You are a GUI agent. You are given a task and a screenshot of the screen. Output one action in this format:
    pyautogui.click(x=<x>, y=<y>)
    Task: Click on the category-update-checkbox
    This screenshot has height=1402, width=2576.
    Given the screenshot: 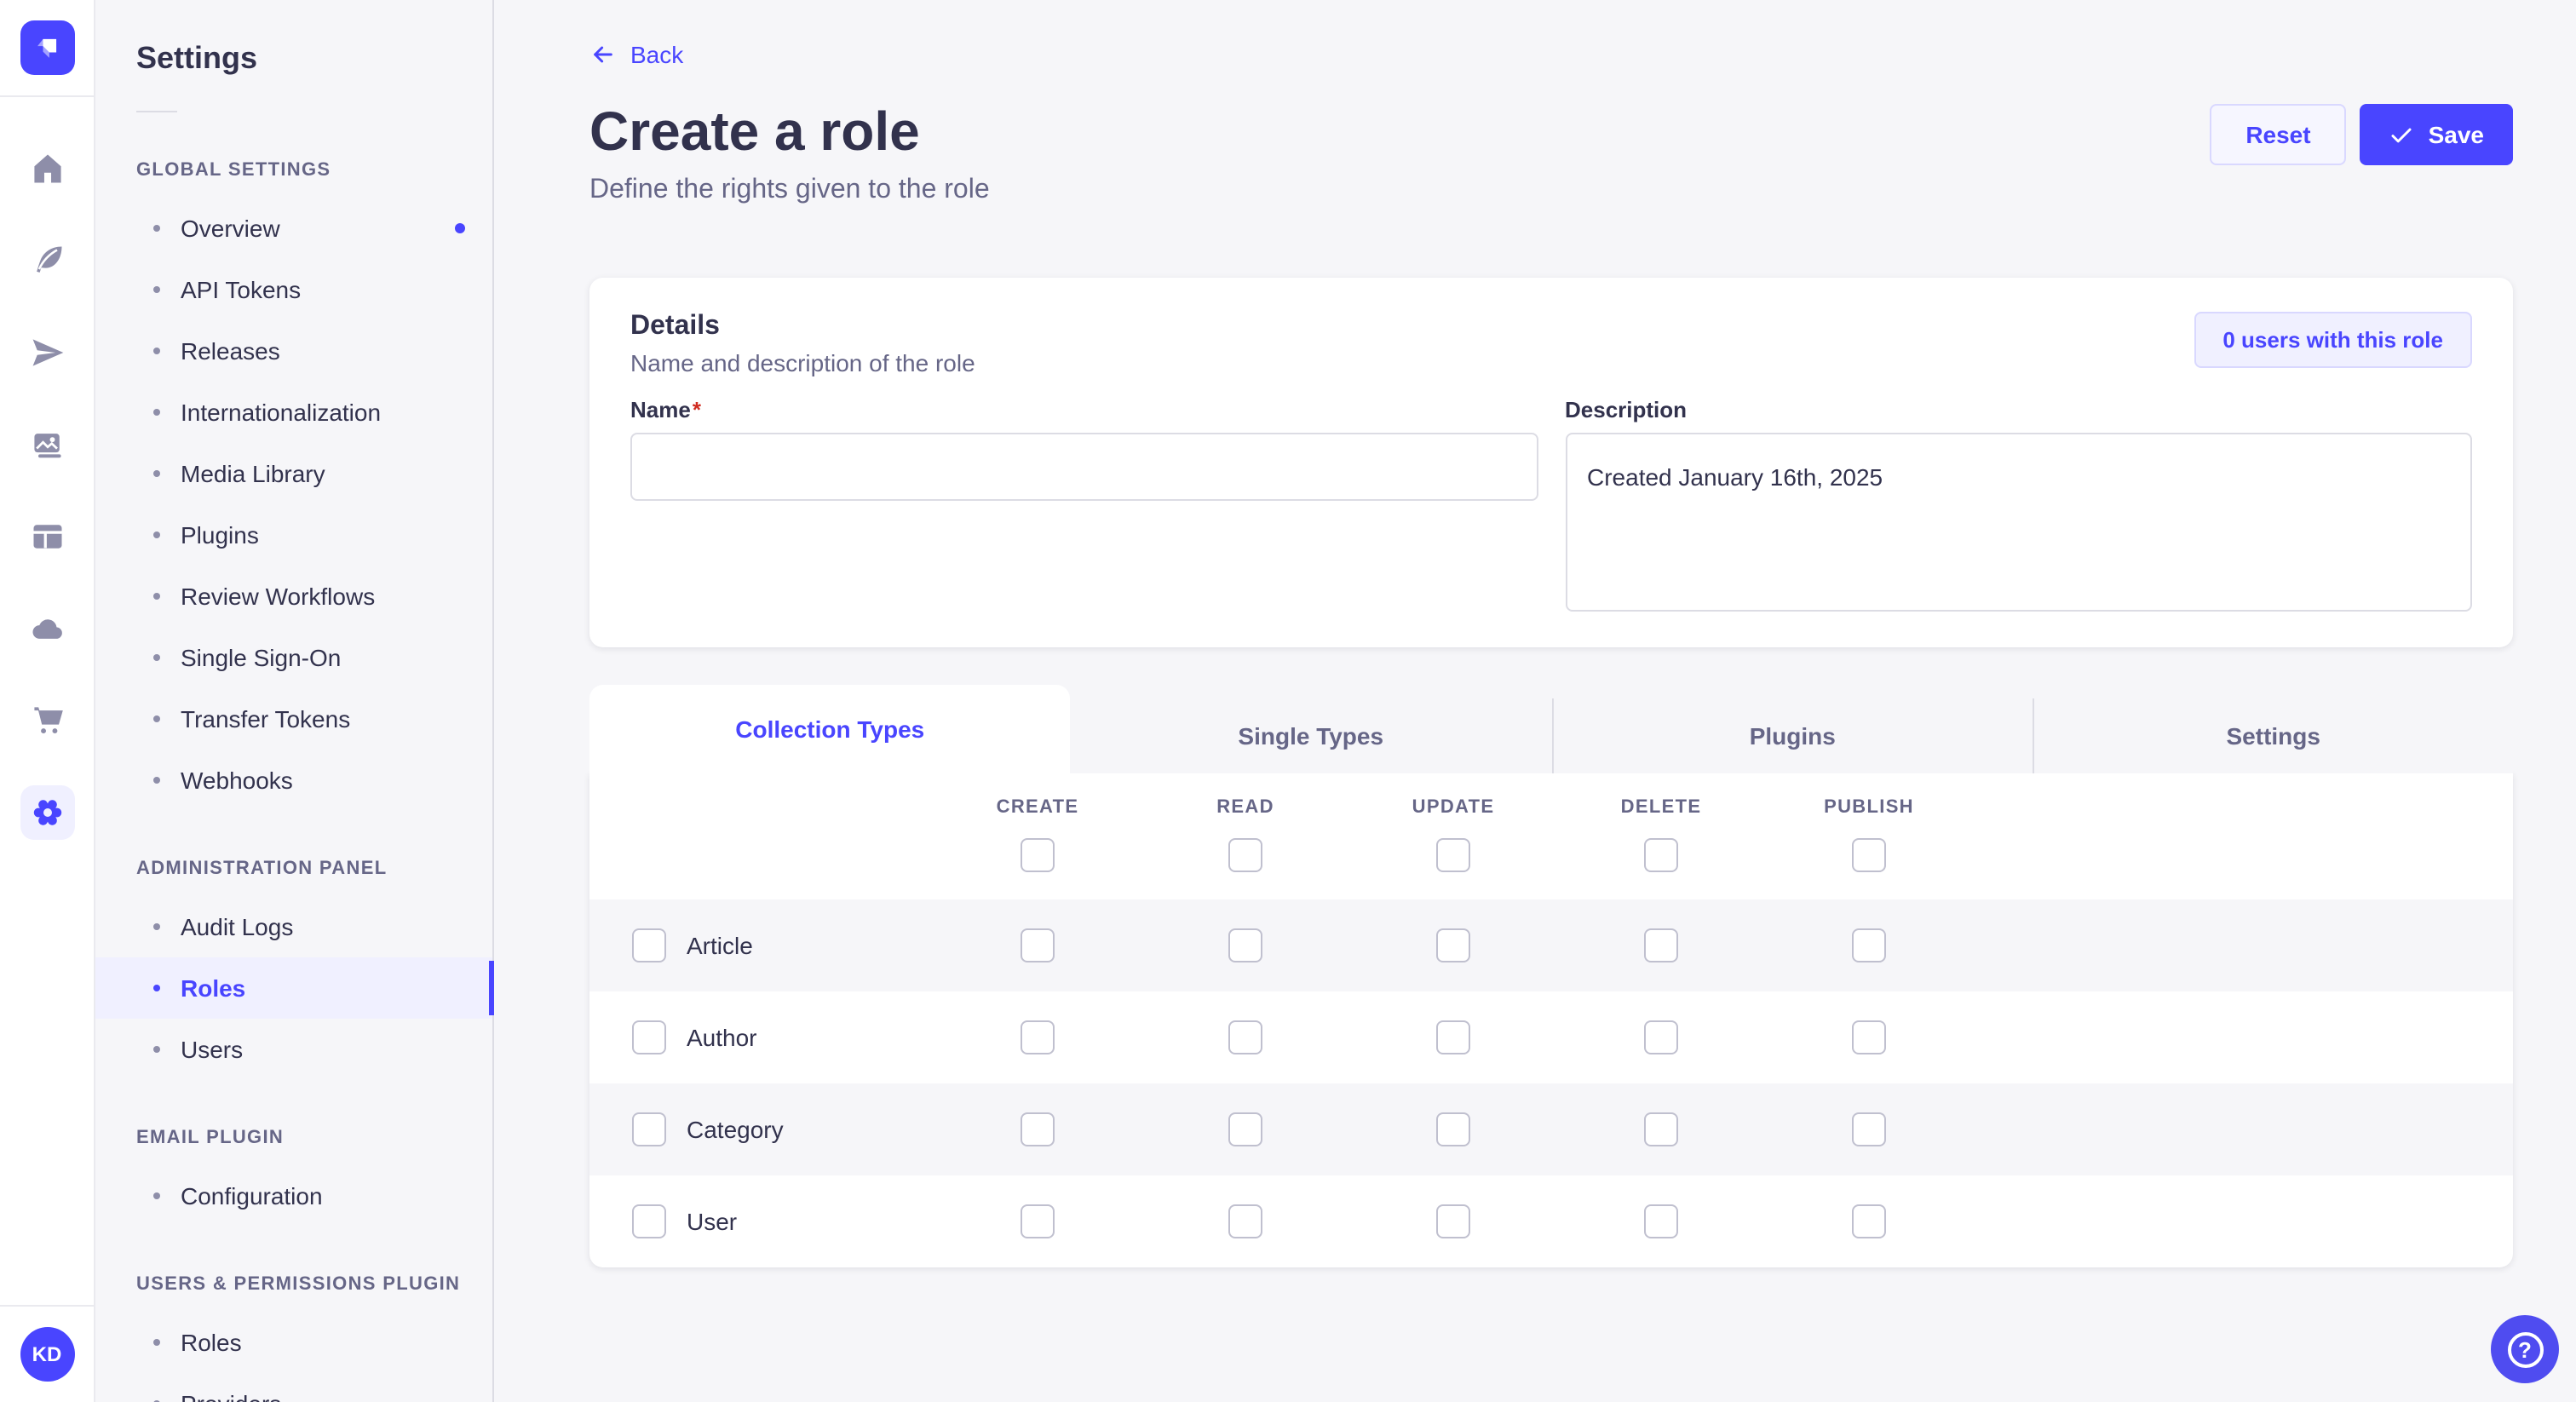 What is the action you would take?
    pyautogui.click(x=1453, y=1129)
    